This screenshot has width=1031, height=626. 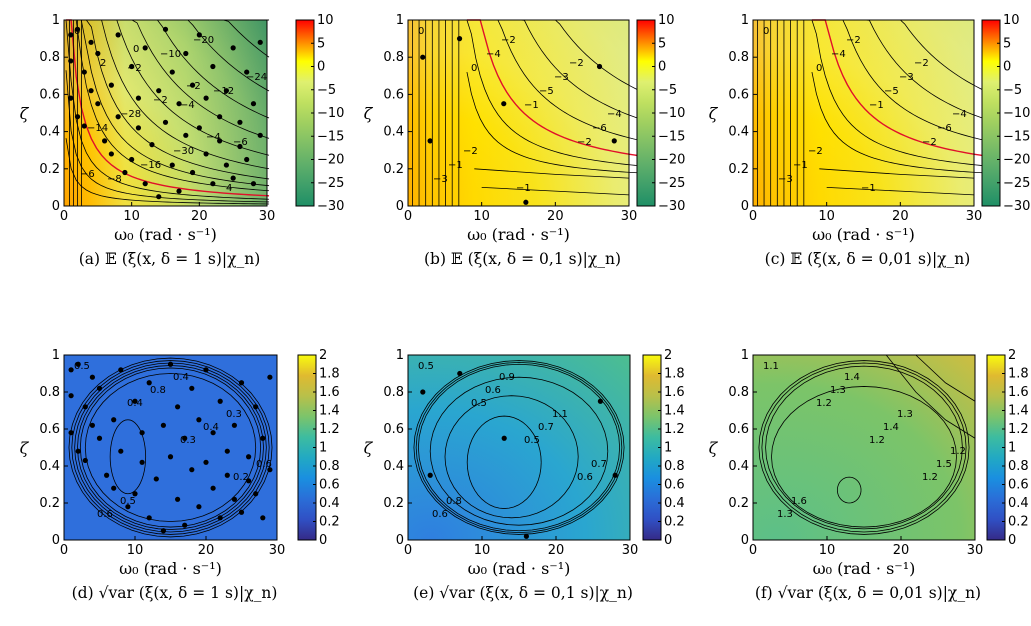 I want to click on colorbar-tick-label: 1.8, so click(x=674, y=374).